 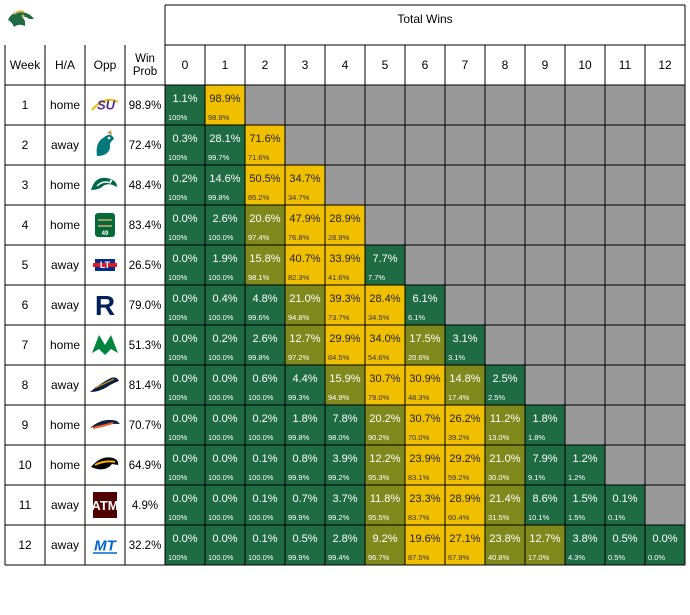 I want to click on prob-cell-value: 7.8%, so click(x=344, y=419).